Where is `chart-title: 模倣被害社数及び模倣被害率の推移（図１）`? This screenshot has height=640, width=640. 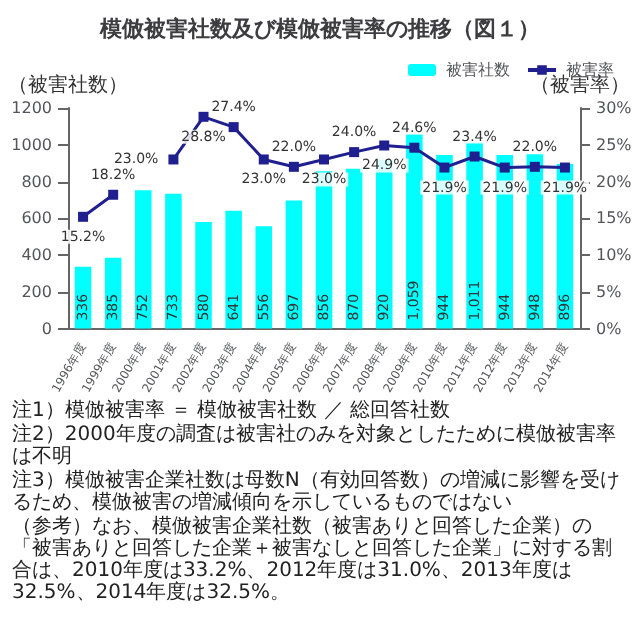 chart-title: 模倣被害社数及び模倣被害率の推移（図１） is located at coordinates (319, 29).